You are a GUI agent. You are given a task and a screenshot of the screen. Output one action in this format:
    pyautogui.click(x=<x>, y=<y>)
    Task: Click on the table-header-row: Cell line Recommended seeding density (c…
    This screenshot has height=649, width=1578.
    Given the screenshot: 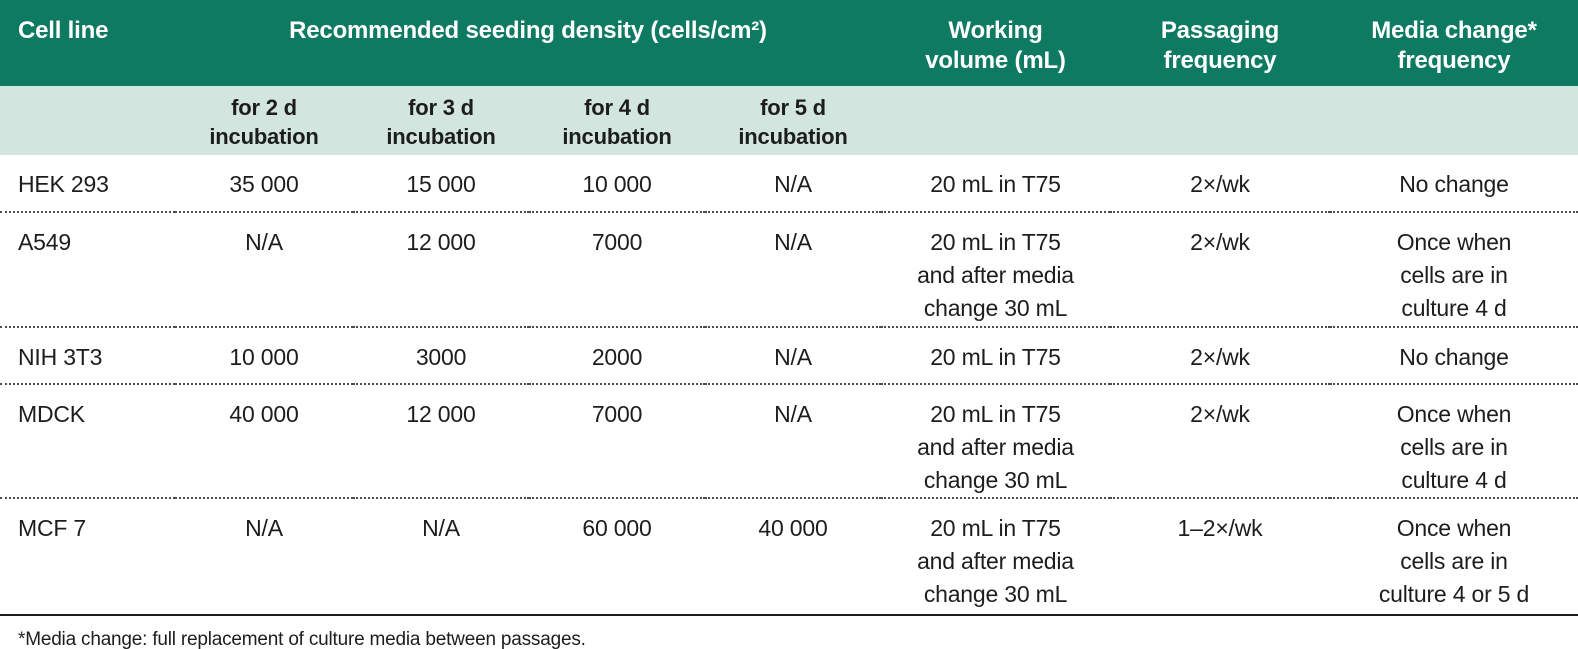 What is the action you would take?
    pyautogui.click(x=789, y=43)
    